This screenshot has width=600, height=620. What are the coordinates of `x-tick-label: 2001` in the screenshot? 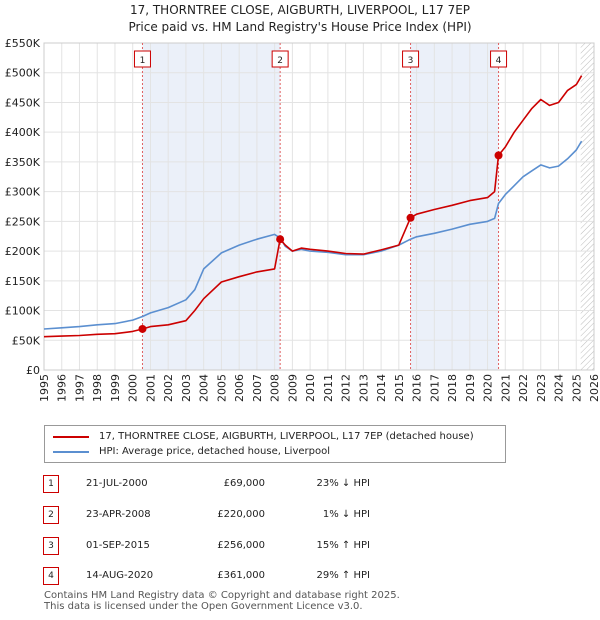 It's located at (150, 388).